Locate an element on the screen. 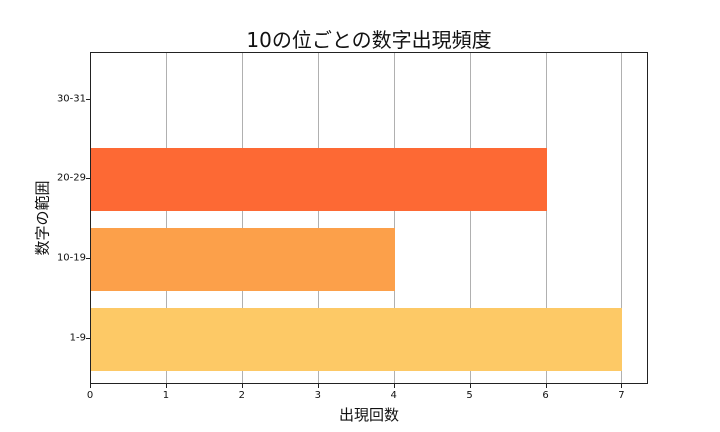  x-tick-label: 6 is located at coordinates (545, 395).